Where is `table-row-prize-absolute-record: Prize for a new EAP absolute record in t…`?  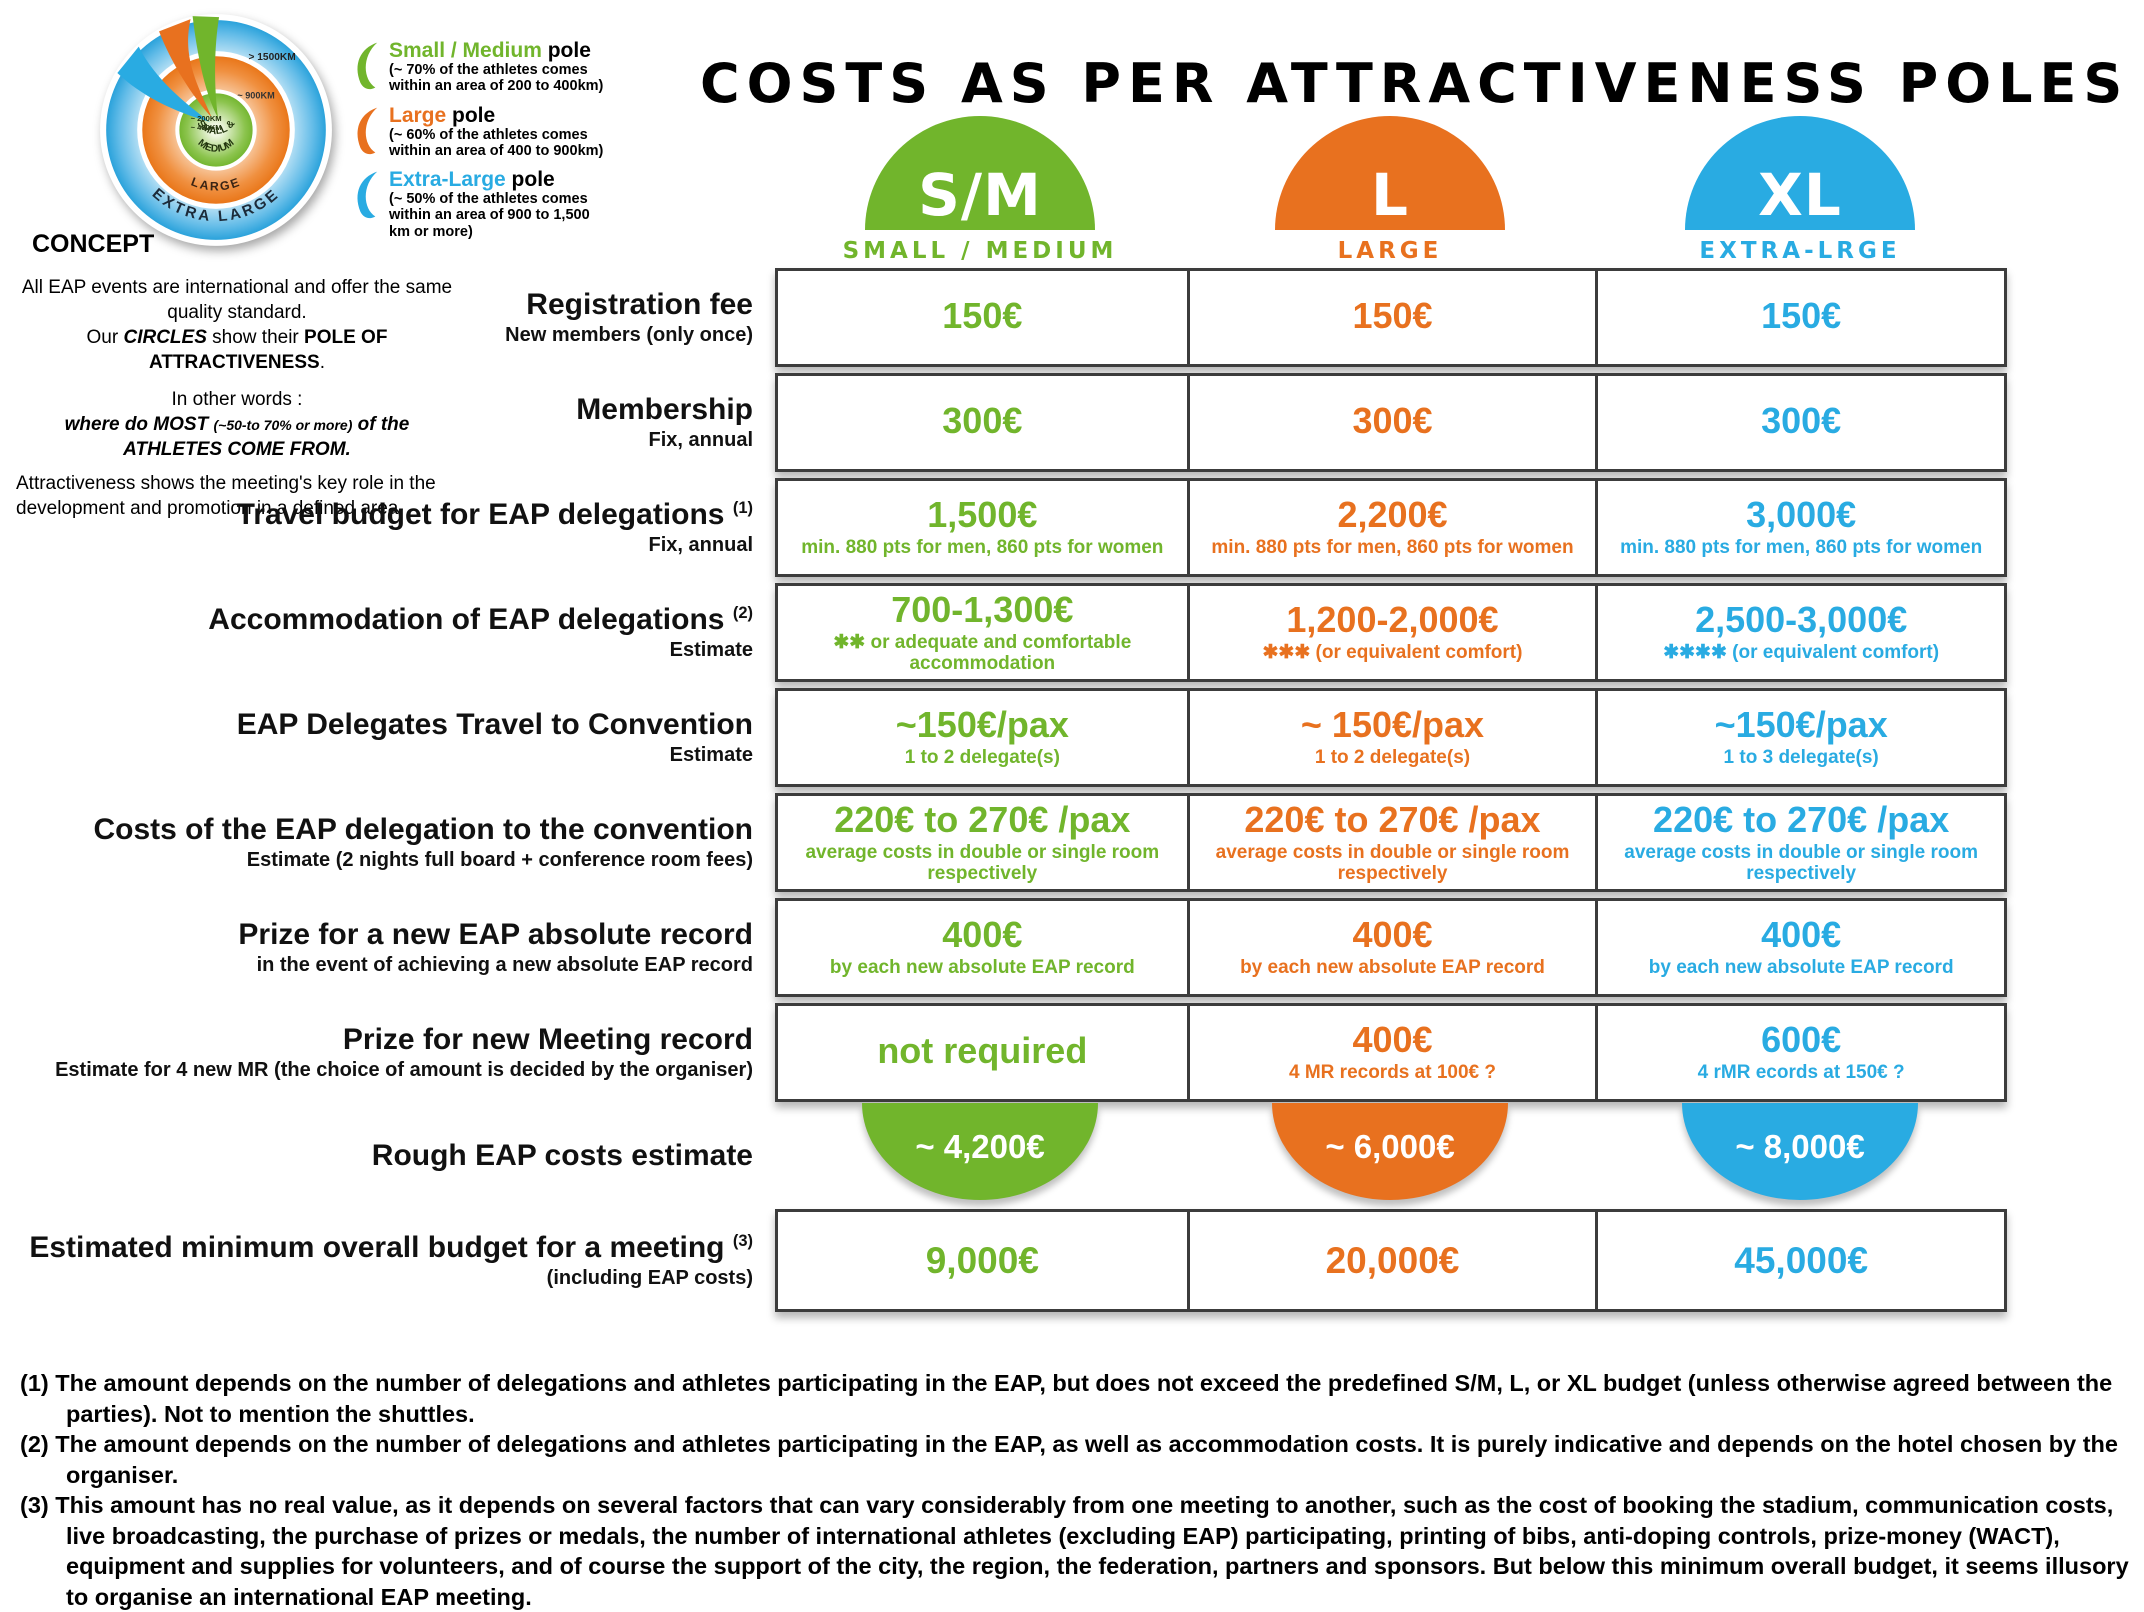
table-row-prize-absolute-record: Prize for a new EAP absolute record in t… is located at coordinates (1005, 947).